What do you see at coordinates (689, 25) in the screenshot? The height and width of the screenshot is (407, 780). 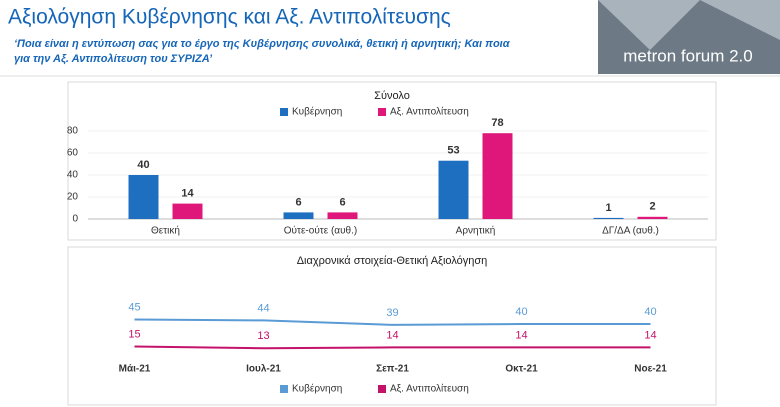 I see `logo-graphic` at bounding box center [689, 25].